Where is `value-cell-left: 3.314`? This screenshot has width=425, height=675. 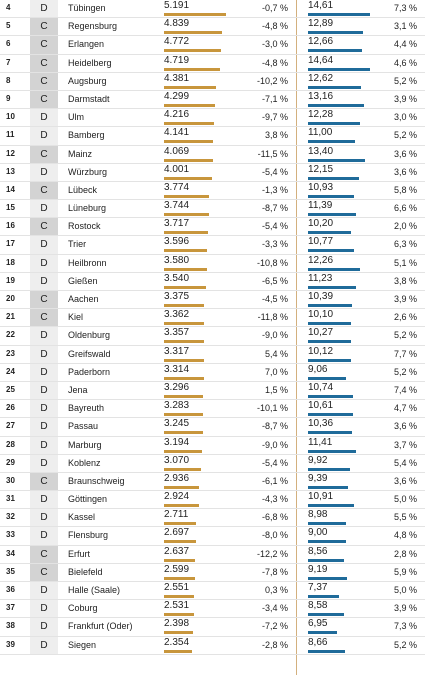 value-cell-left: 3.314 is located at coordinates (177, 369).